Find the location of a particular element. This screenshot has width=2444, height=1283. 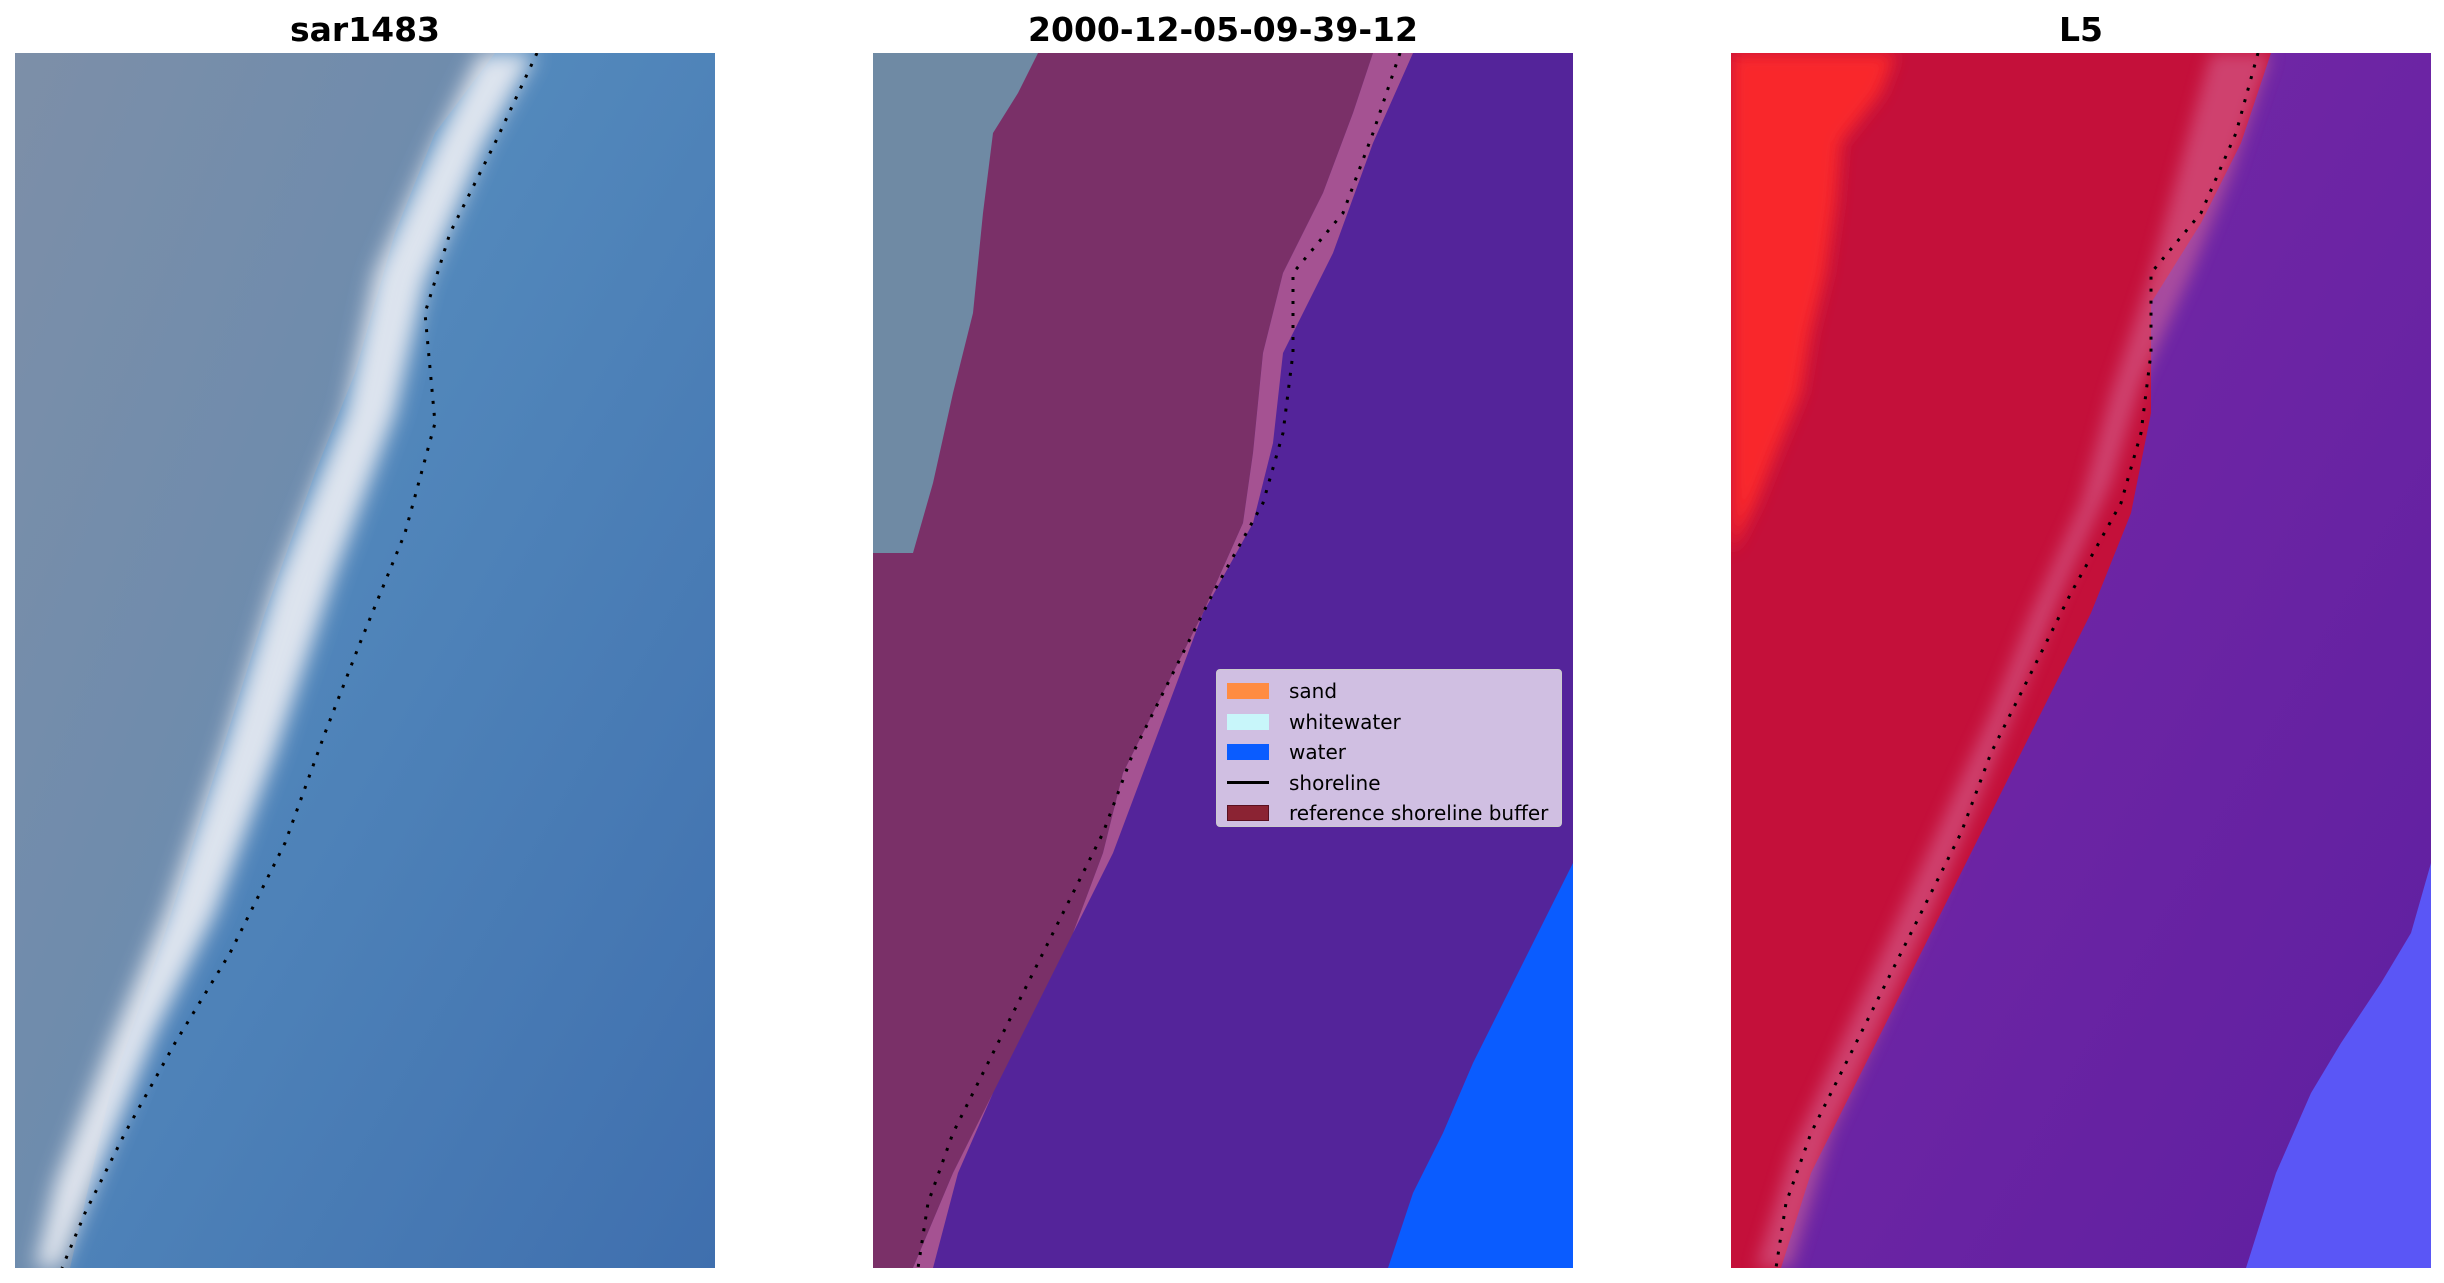

legend-label-shoreline: shoreline is located at coordinates (1335, 782).